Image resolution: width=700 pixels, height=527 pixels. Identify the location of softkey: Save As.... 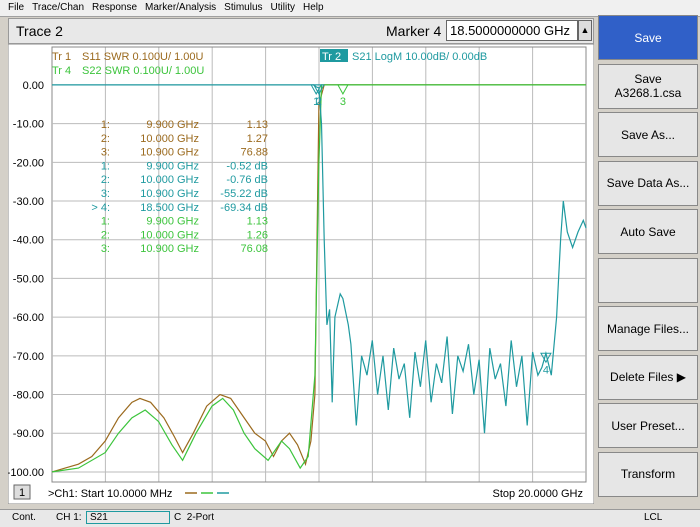
(648, 134).